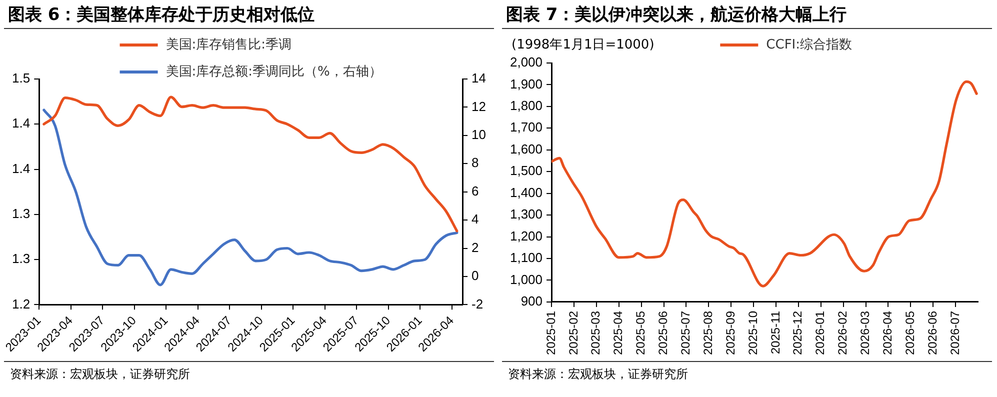  What do you see at coordinates (21, 304) in the screenshot?
I see `y-tick-label: 1.2` at bounding box center [21, 304].